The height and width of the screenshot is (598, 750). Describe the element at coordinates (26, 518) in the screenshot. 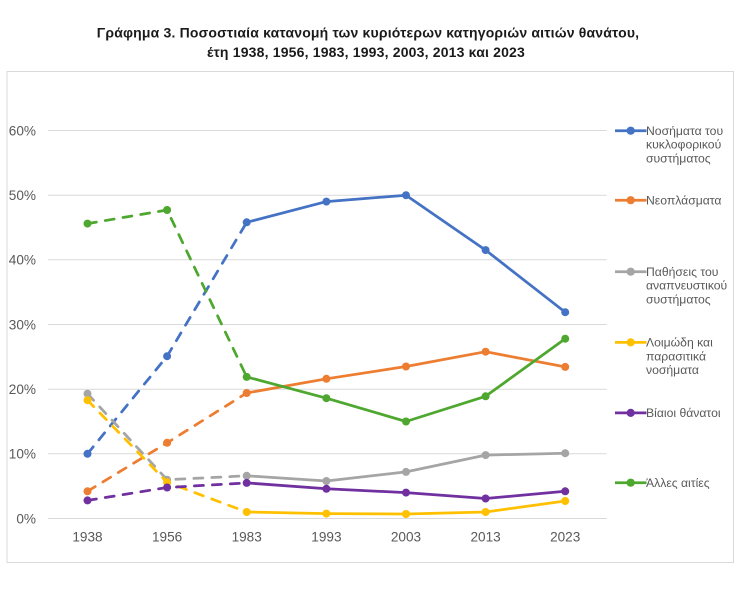

I see `svg-text: 0%` at that location.